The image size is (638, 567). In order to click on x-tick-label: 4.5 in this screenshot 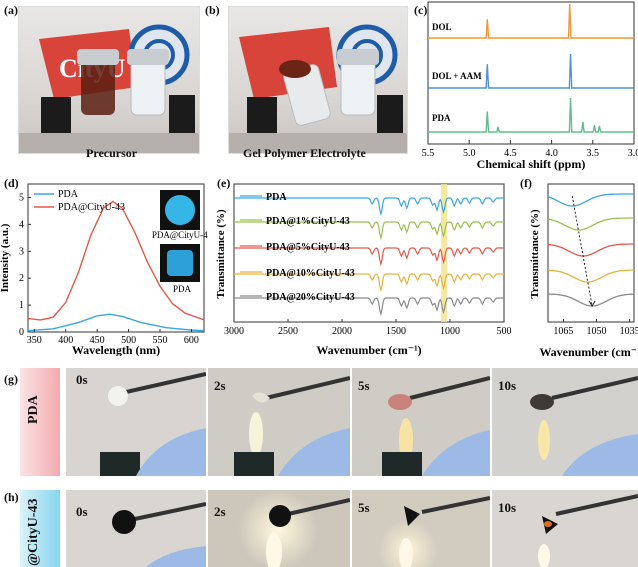, I will do `click(510, 153)`.